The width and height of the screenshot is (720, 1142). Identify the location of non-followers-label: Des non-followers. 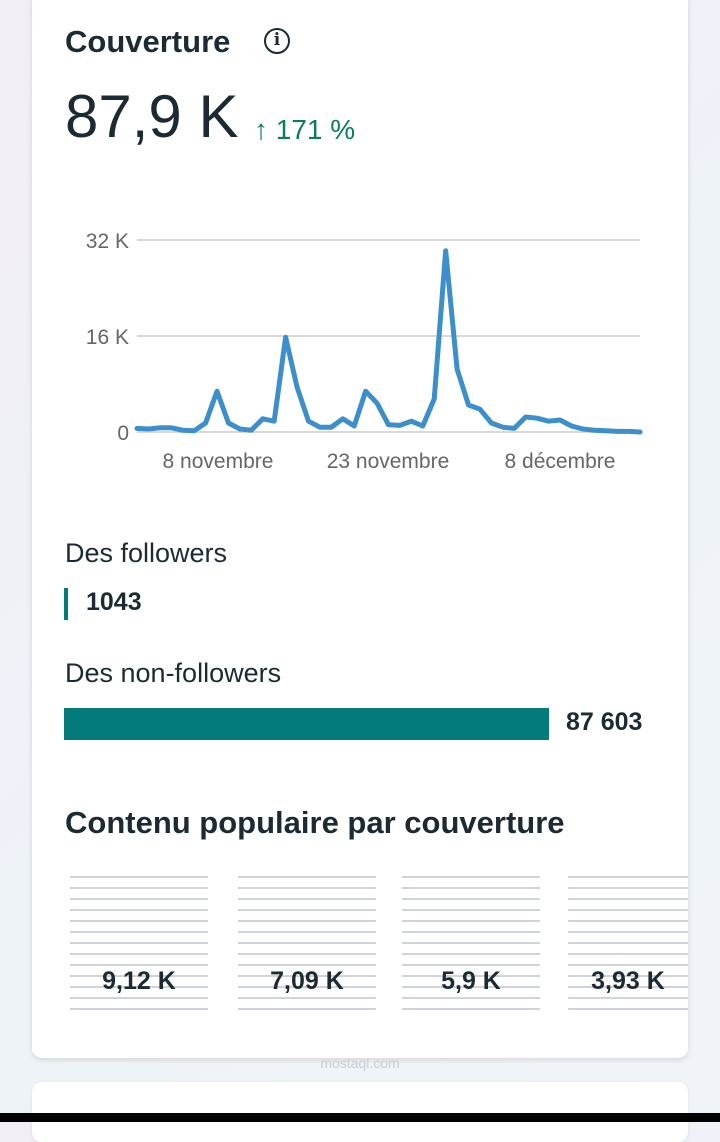
(173, 673).